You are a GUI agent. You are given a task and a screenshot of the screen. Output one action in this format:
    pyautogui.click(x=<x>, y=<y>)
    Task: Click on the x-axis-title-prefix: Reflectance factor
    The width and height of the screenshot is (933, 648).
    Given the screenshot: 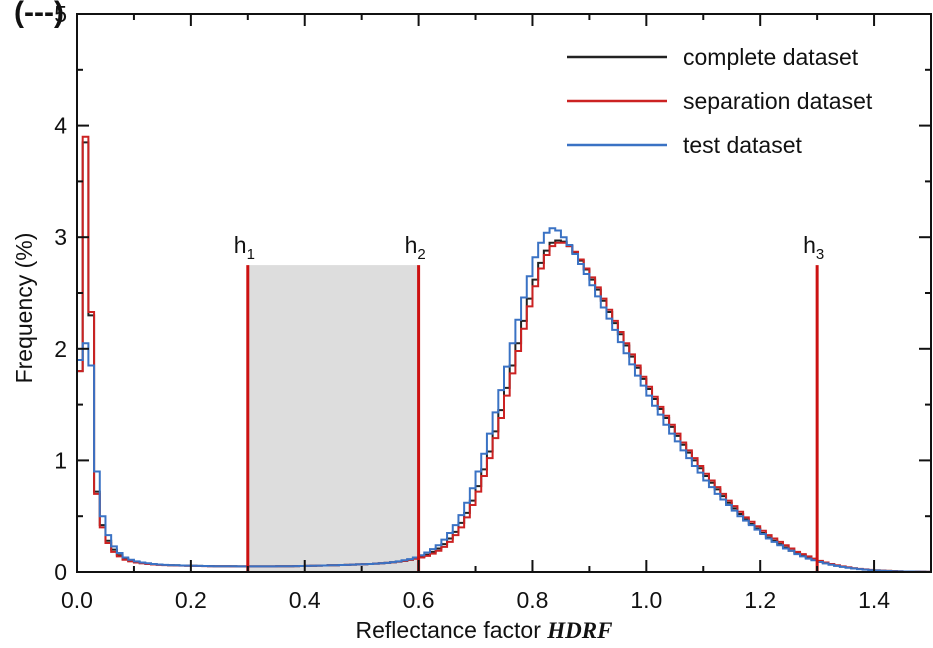 What is the action you would take?
    pyautogui.click(x=452, y=630)
    